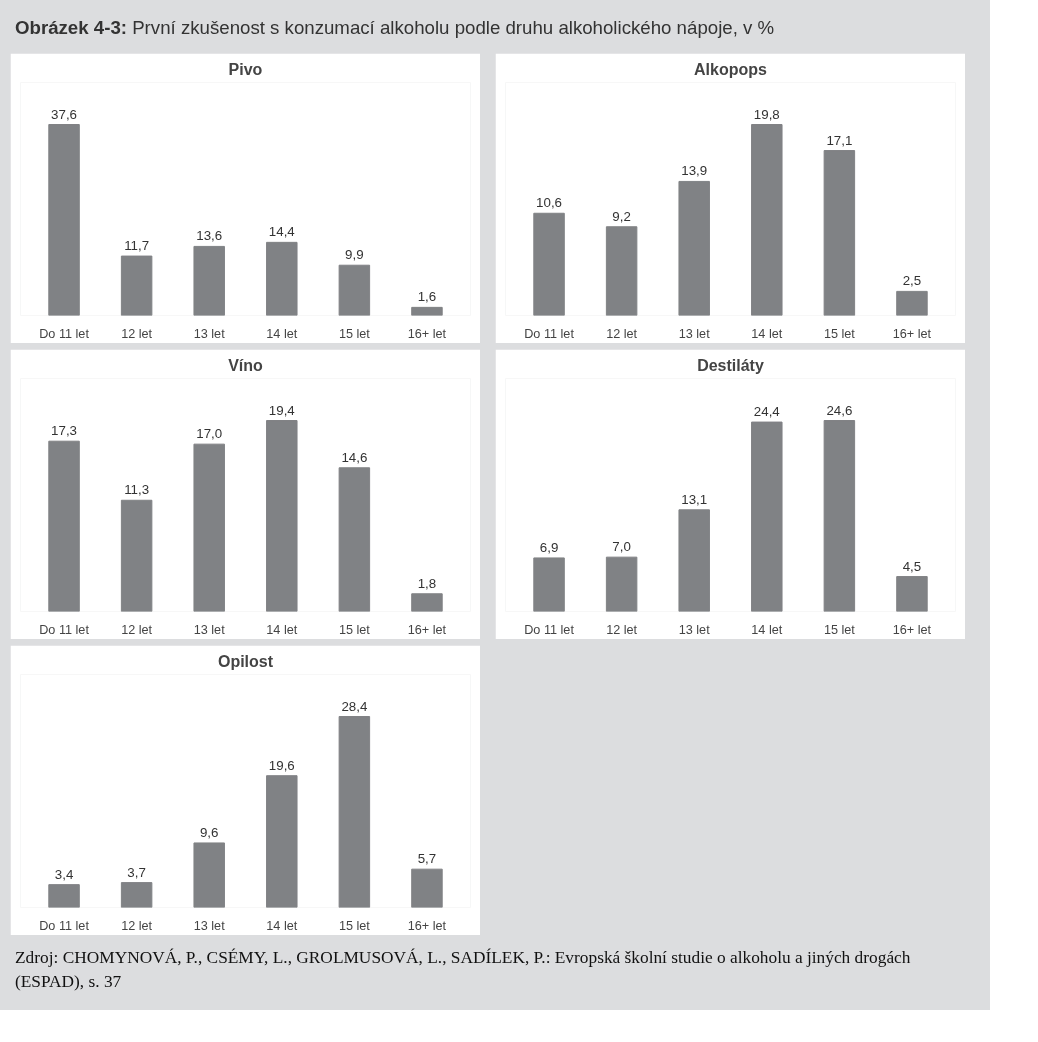 This screenshot has width=1038, height=1042. I want to click on data-label: 11,7, so click(137, 245).